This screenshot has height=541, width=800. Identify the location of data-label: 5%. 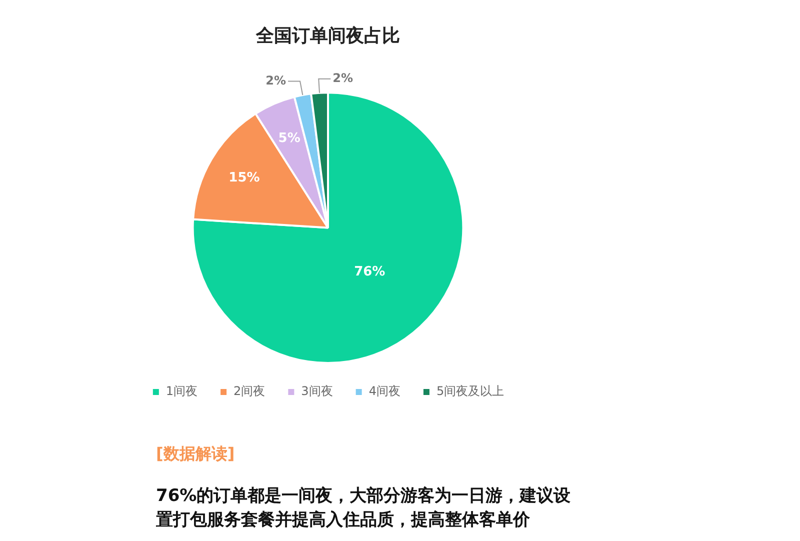
(289, 138).